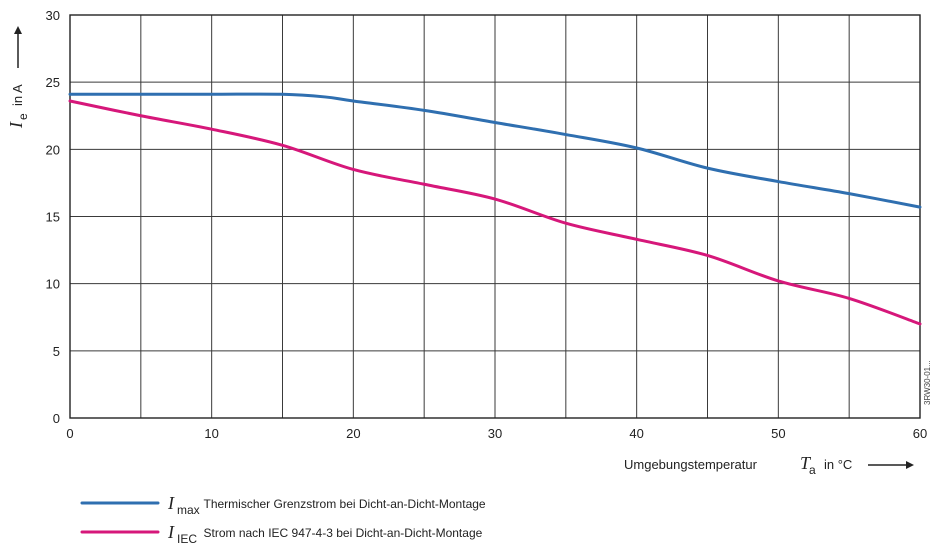 The width and height of the screenshot is (934, 554). I want to click on y-axis-subscript: e, so click(23, 116).